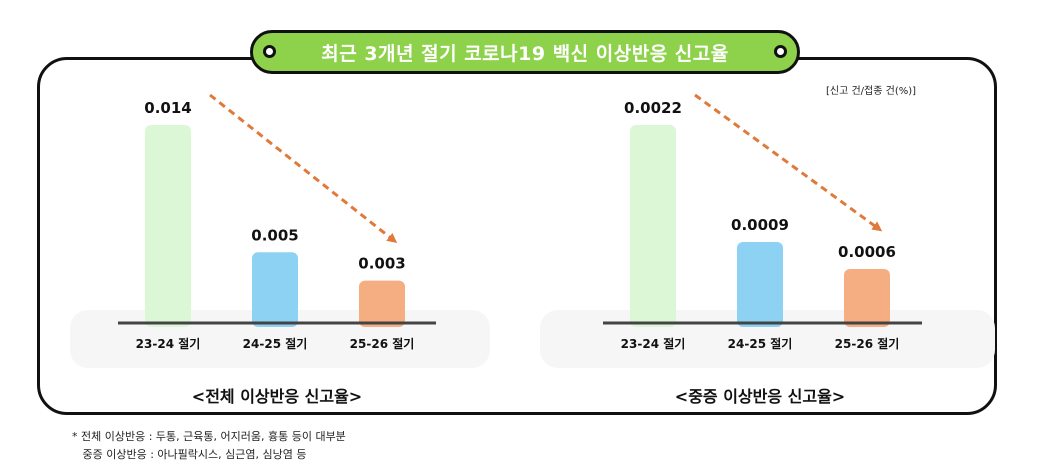 This screenshot has height=475, width=1051. Describe the element at coordinates (760, 396) in the screenshot. I see `chart-title-severe: <중증 이상반응 신고율>` at that location.